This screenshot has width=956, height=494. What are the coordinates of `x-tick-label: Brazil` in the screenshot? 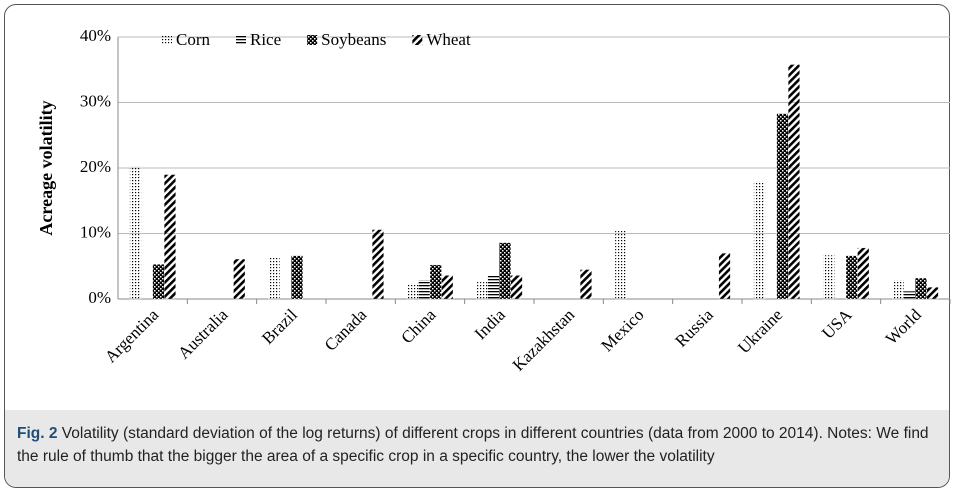 It's located at (279, 326).